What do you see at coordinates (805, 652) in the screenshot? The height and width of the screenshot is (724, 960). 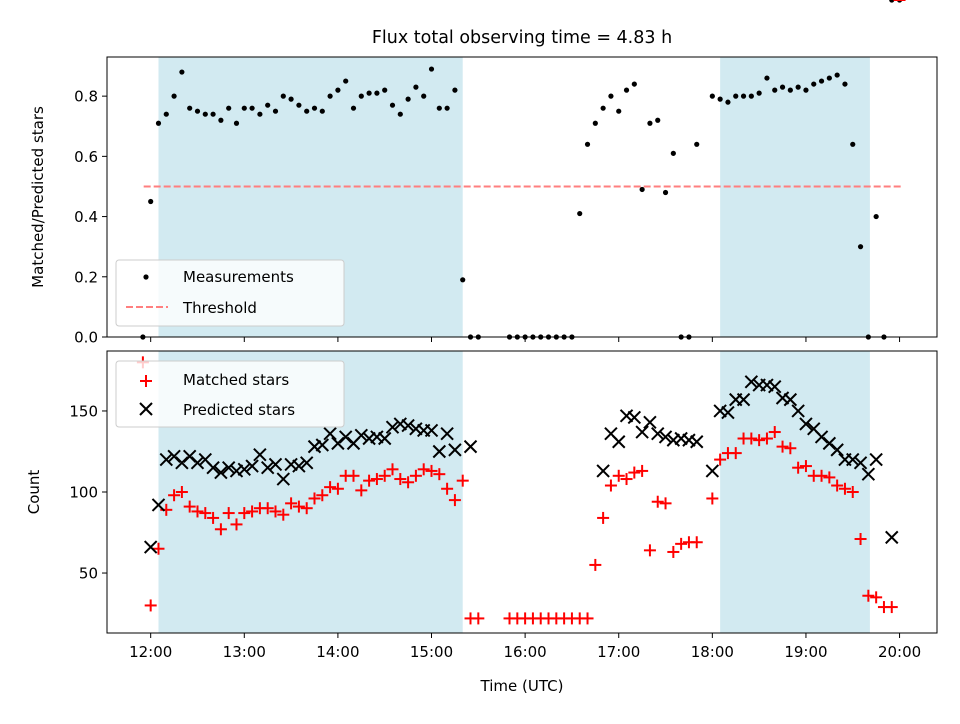 I see `x-tick-label: 19:00` at bounding box center [805, 652].